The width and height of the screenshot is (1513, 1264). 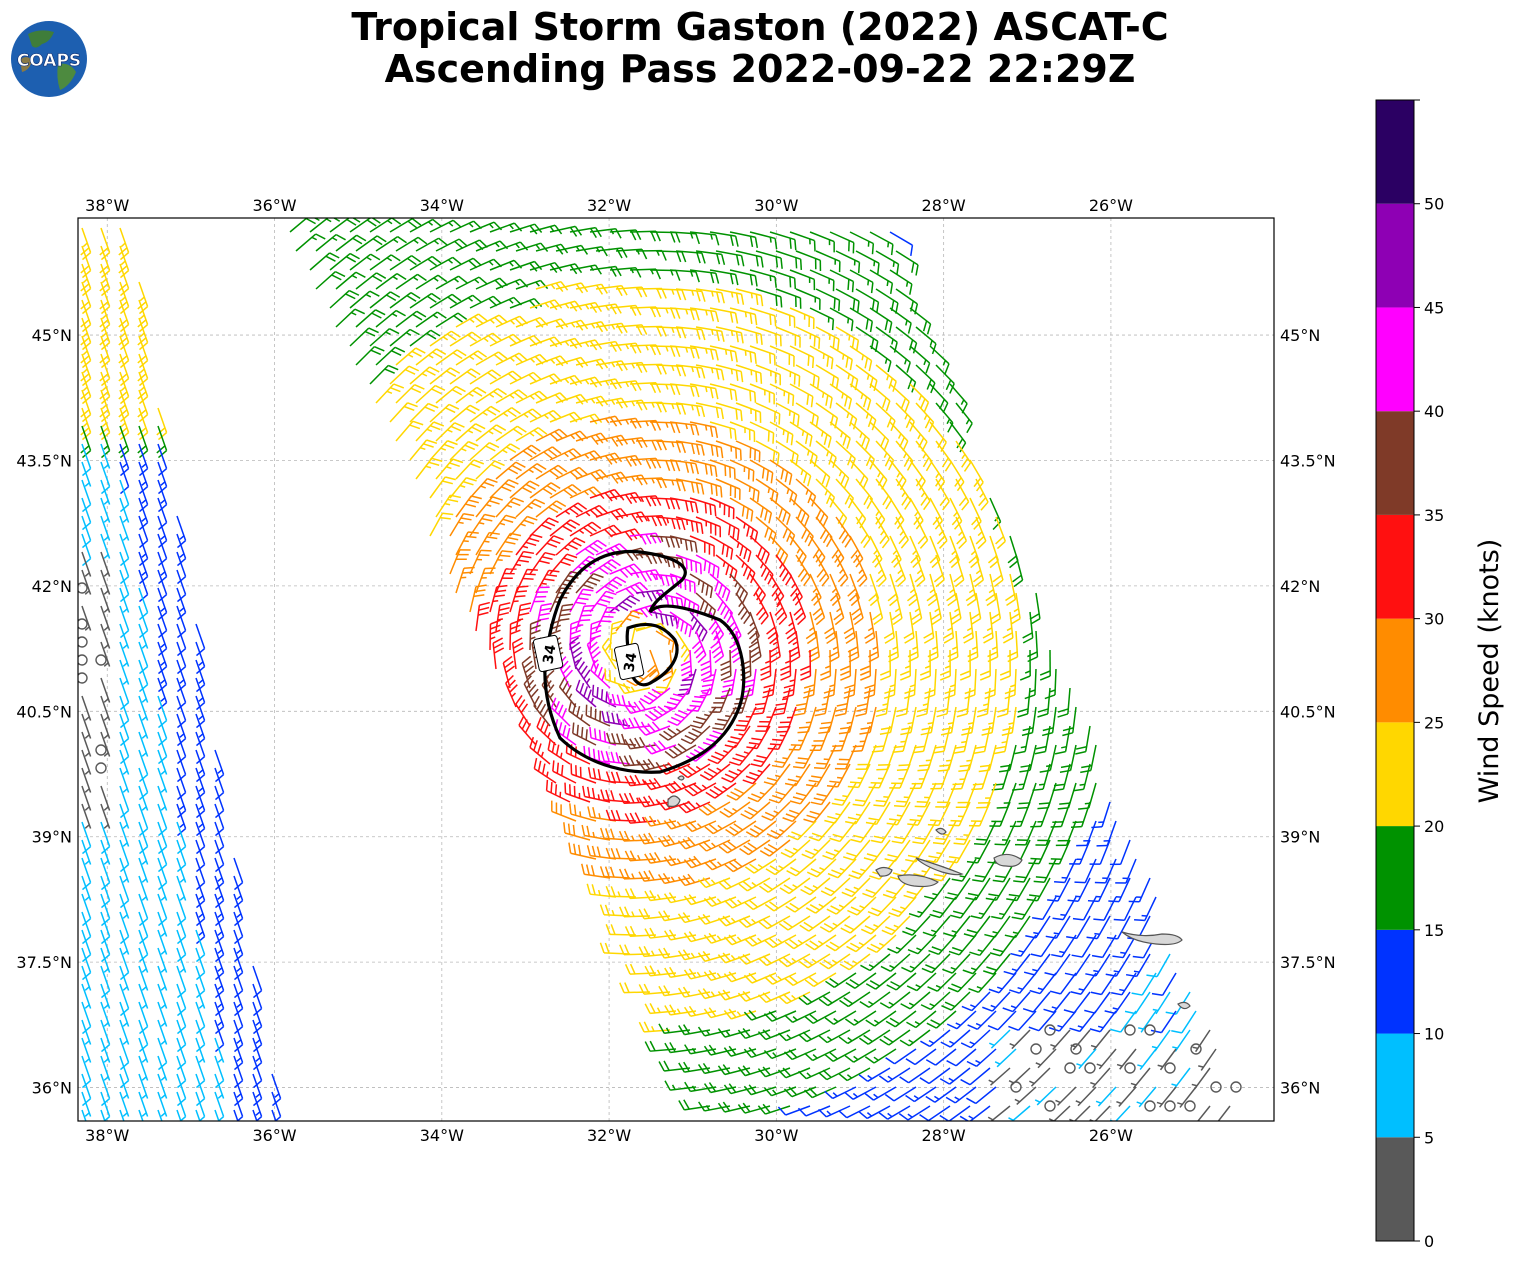 I want to click on wind-radius-contour: 34 34, so click(x=639, y=661).